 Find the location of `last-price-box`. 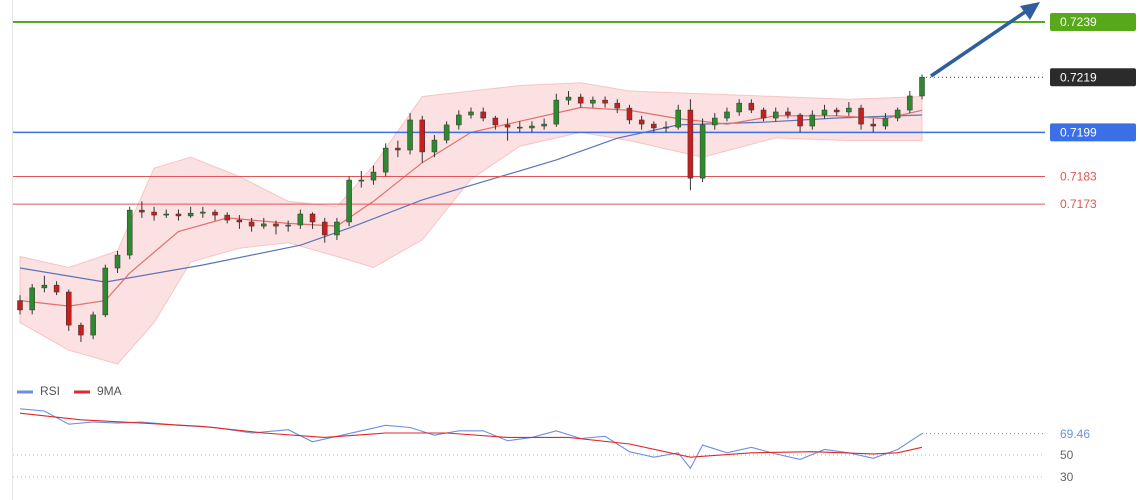

last-price-box is located at coordinates (1093, 77).